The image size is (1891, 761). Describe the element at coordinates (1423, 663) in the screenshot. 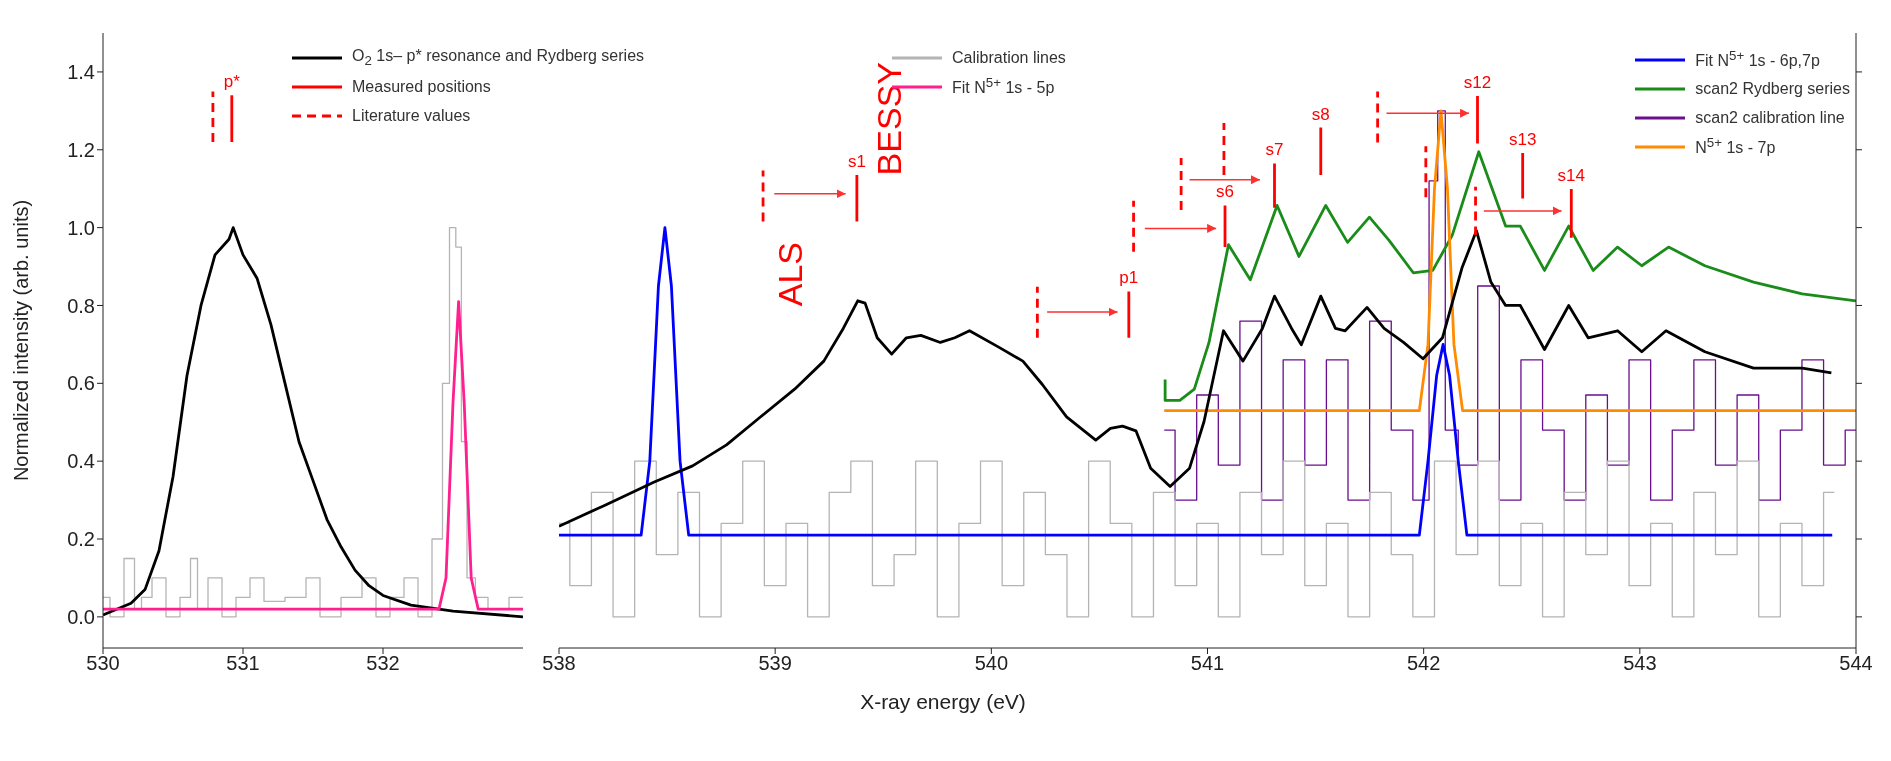

I see `x-tick-label: 542` at that location.